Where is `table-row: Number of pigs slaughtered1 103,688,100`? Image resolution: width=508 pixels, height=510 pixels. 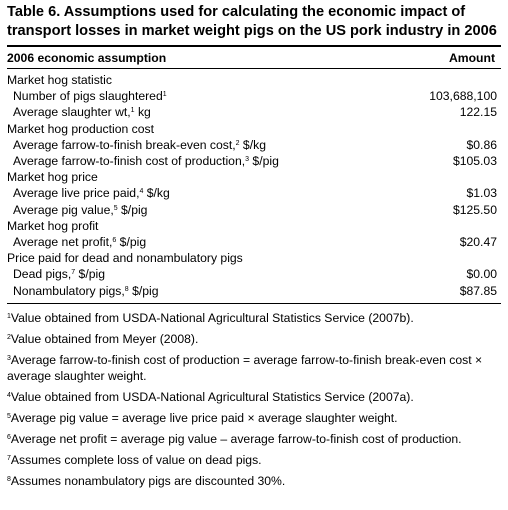
table-row: Number of pigs slaughtered1 103,688,100 is located at coordinates (254, 96).